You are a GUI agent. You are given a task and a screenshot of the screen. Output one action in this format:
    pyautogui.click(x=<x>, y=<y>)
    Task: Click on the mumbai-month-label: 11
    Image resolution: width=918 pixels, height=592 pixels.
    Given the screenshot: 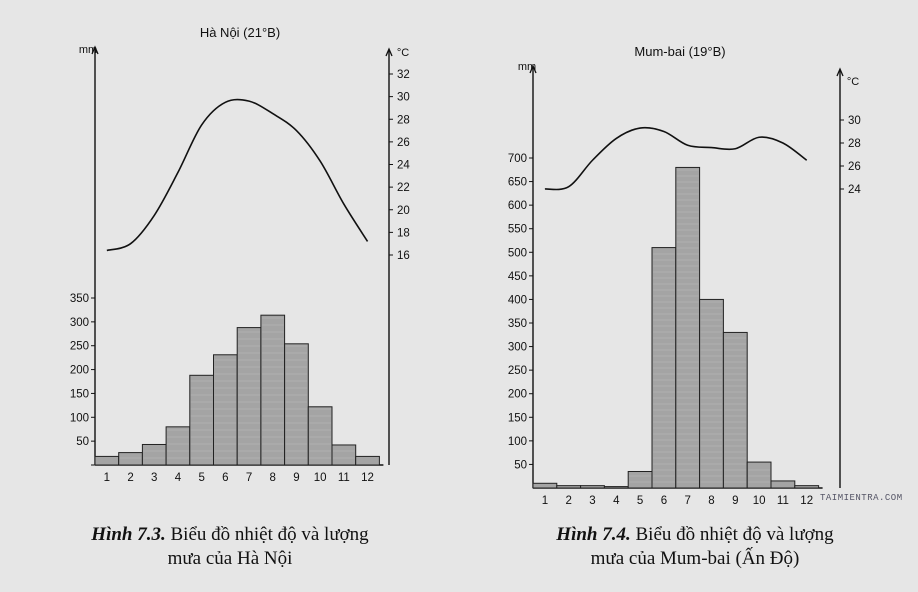 What is the action you would take?
    pyautogui.click(x=783, y=501)
    